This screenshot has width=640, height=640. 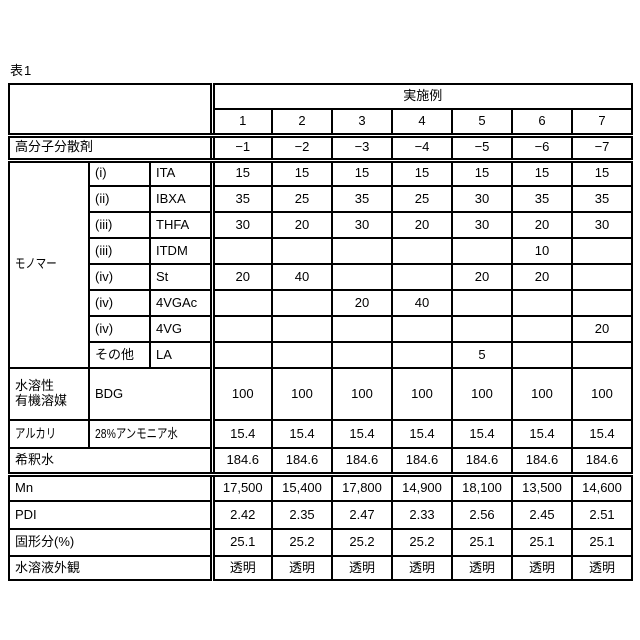 I want to click on monomer-name-cell: LA, so click(x=181, y=355).